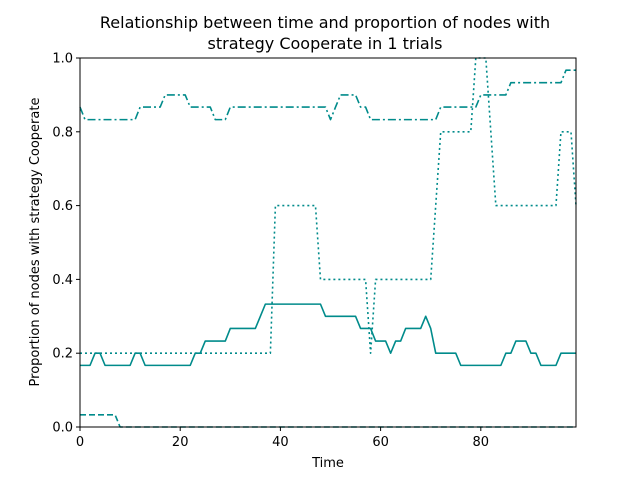  Describe the element at coordinates (481, 442) in the screenshot. I see `x-tick-label: 80` at that location.